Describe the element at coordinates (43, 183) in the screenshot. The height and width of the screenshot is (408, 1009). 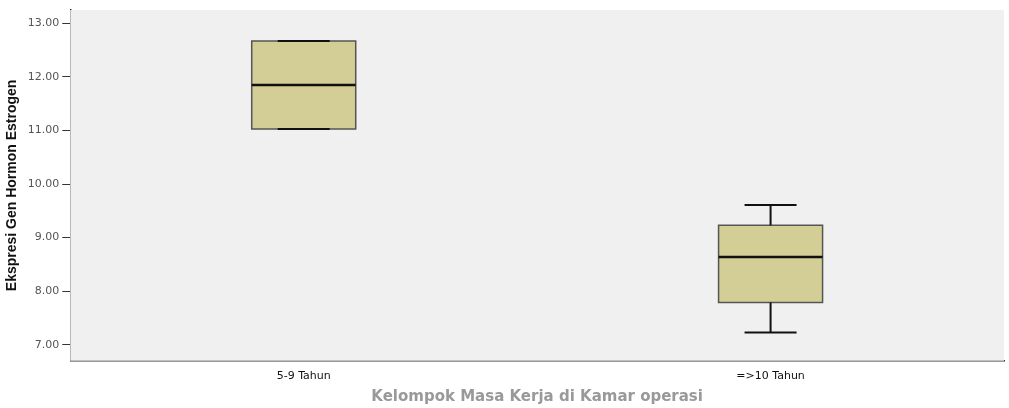
I see `y-tick-label: 10.00` at that location.